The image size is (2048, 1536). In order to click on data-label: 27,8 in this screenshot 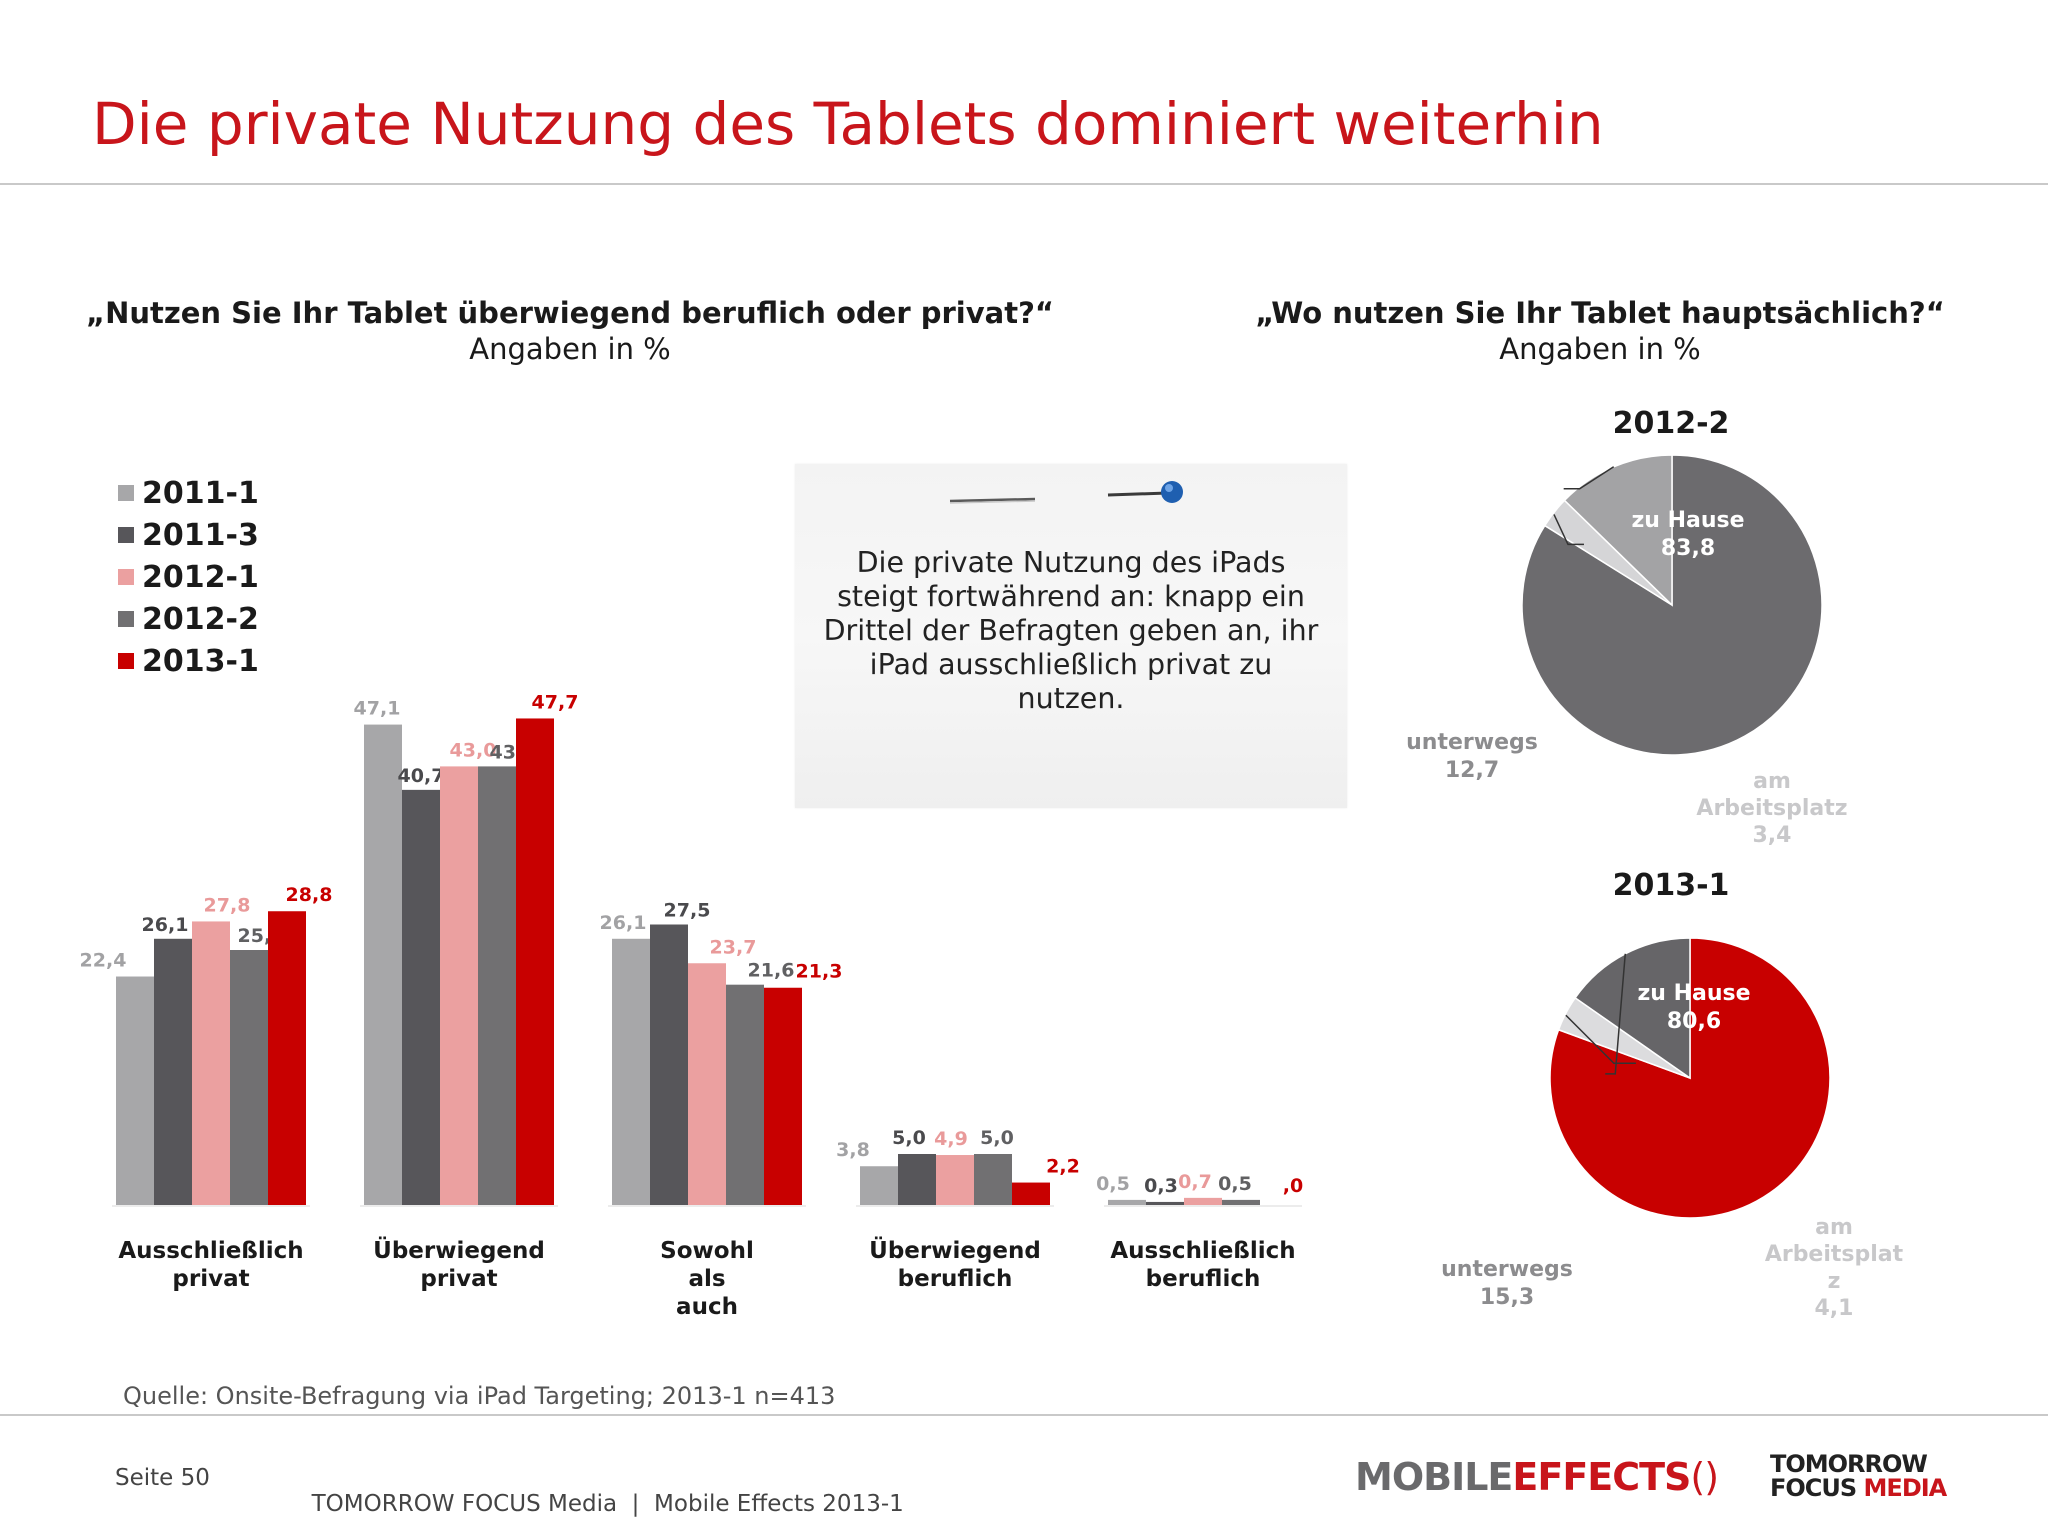, I will do `click(227, 905)`.